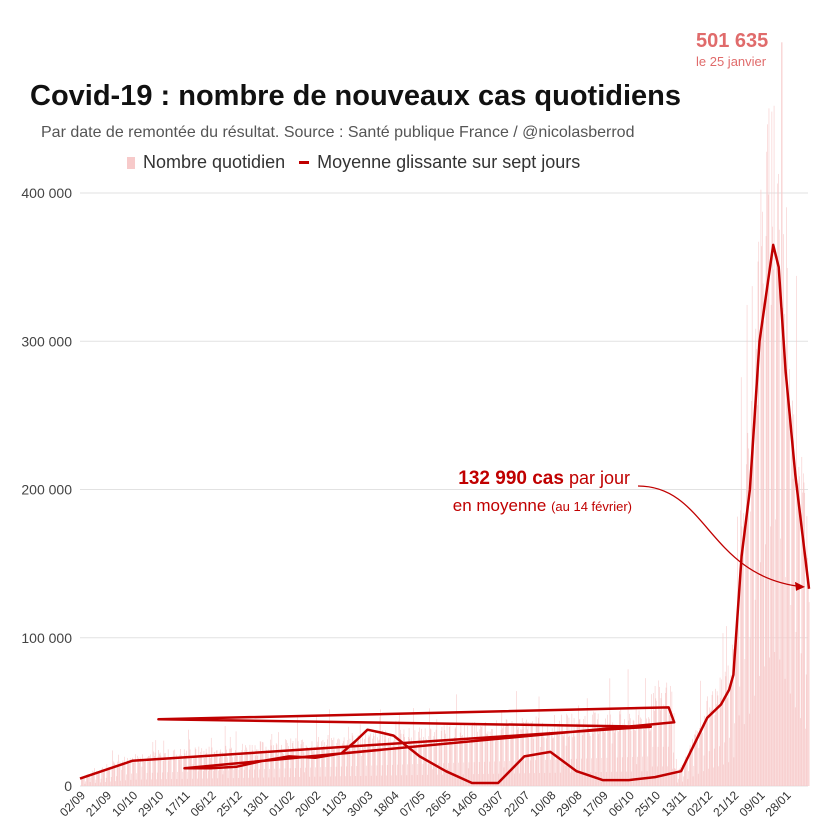  What do you see at coordinates (46, 193) in the screenshot?
I see `y-tick-label: 400 000` at bounding box center [46, 193].